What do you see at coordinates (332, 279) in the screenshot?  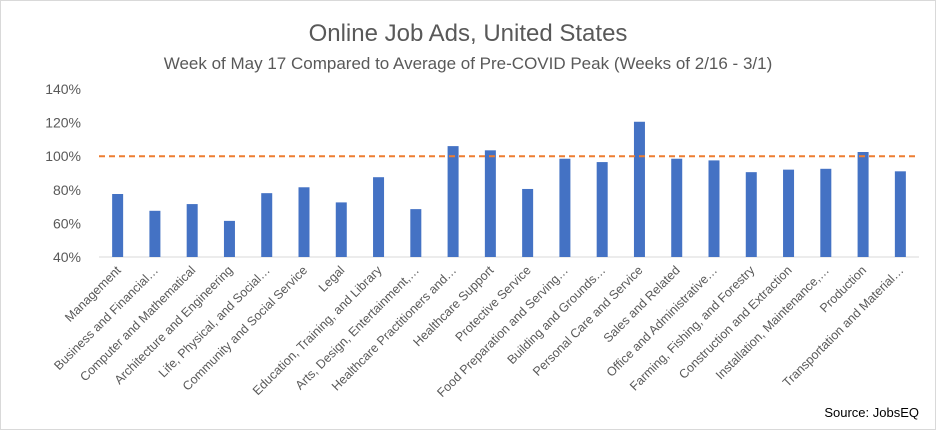 I see `x-tick-label: Legal` at bounding box center [332, 279].